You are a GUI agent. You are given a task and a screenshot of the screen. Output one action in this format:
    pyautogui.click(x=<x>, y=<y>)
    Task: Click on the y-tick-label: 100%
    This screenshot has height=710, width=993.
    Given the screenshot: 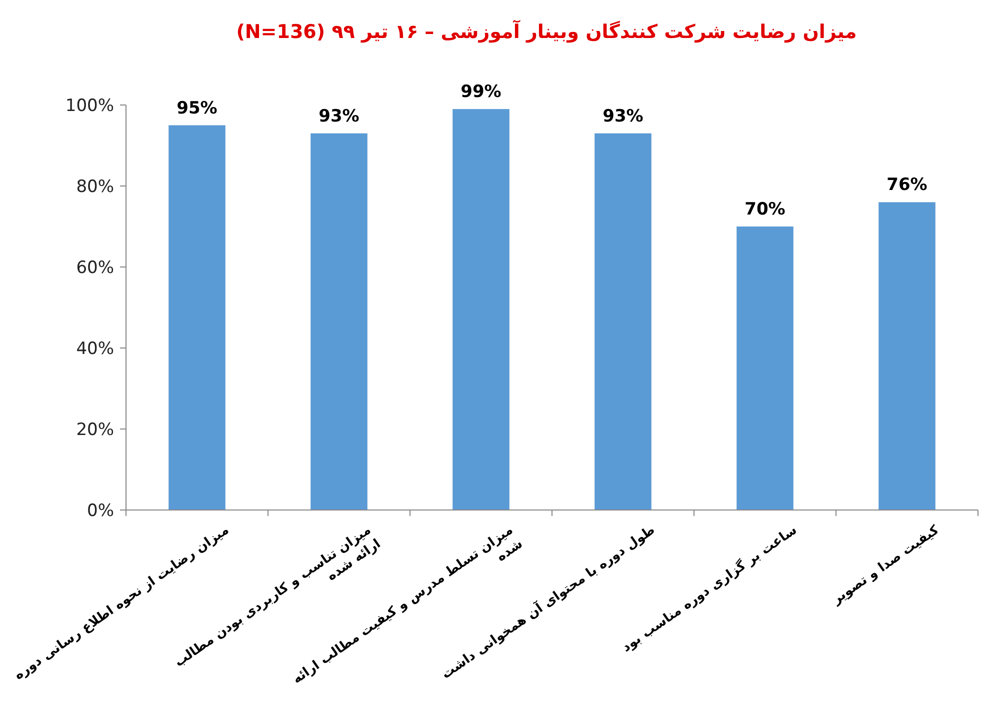 What is the action you would take?
    pyautogui.click(x=89, y=106)
    